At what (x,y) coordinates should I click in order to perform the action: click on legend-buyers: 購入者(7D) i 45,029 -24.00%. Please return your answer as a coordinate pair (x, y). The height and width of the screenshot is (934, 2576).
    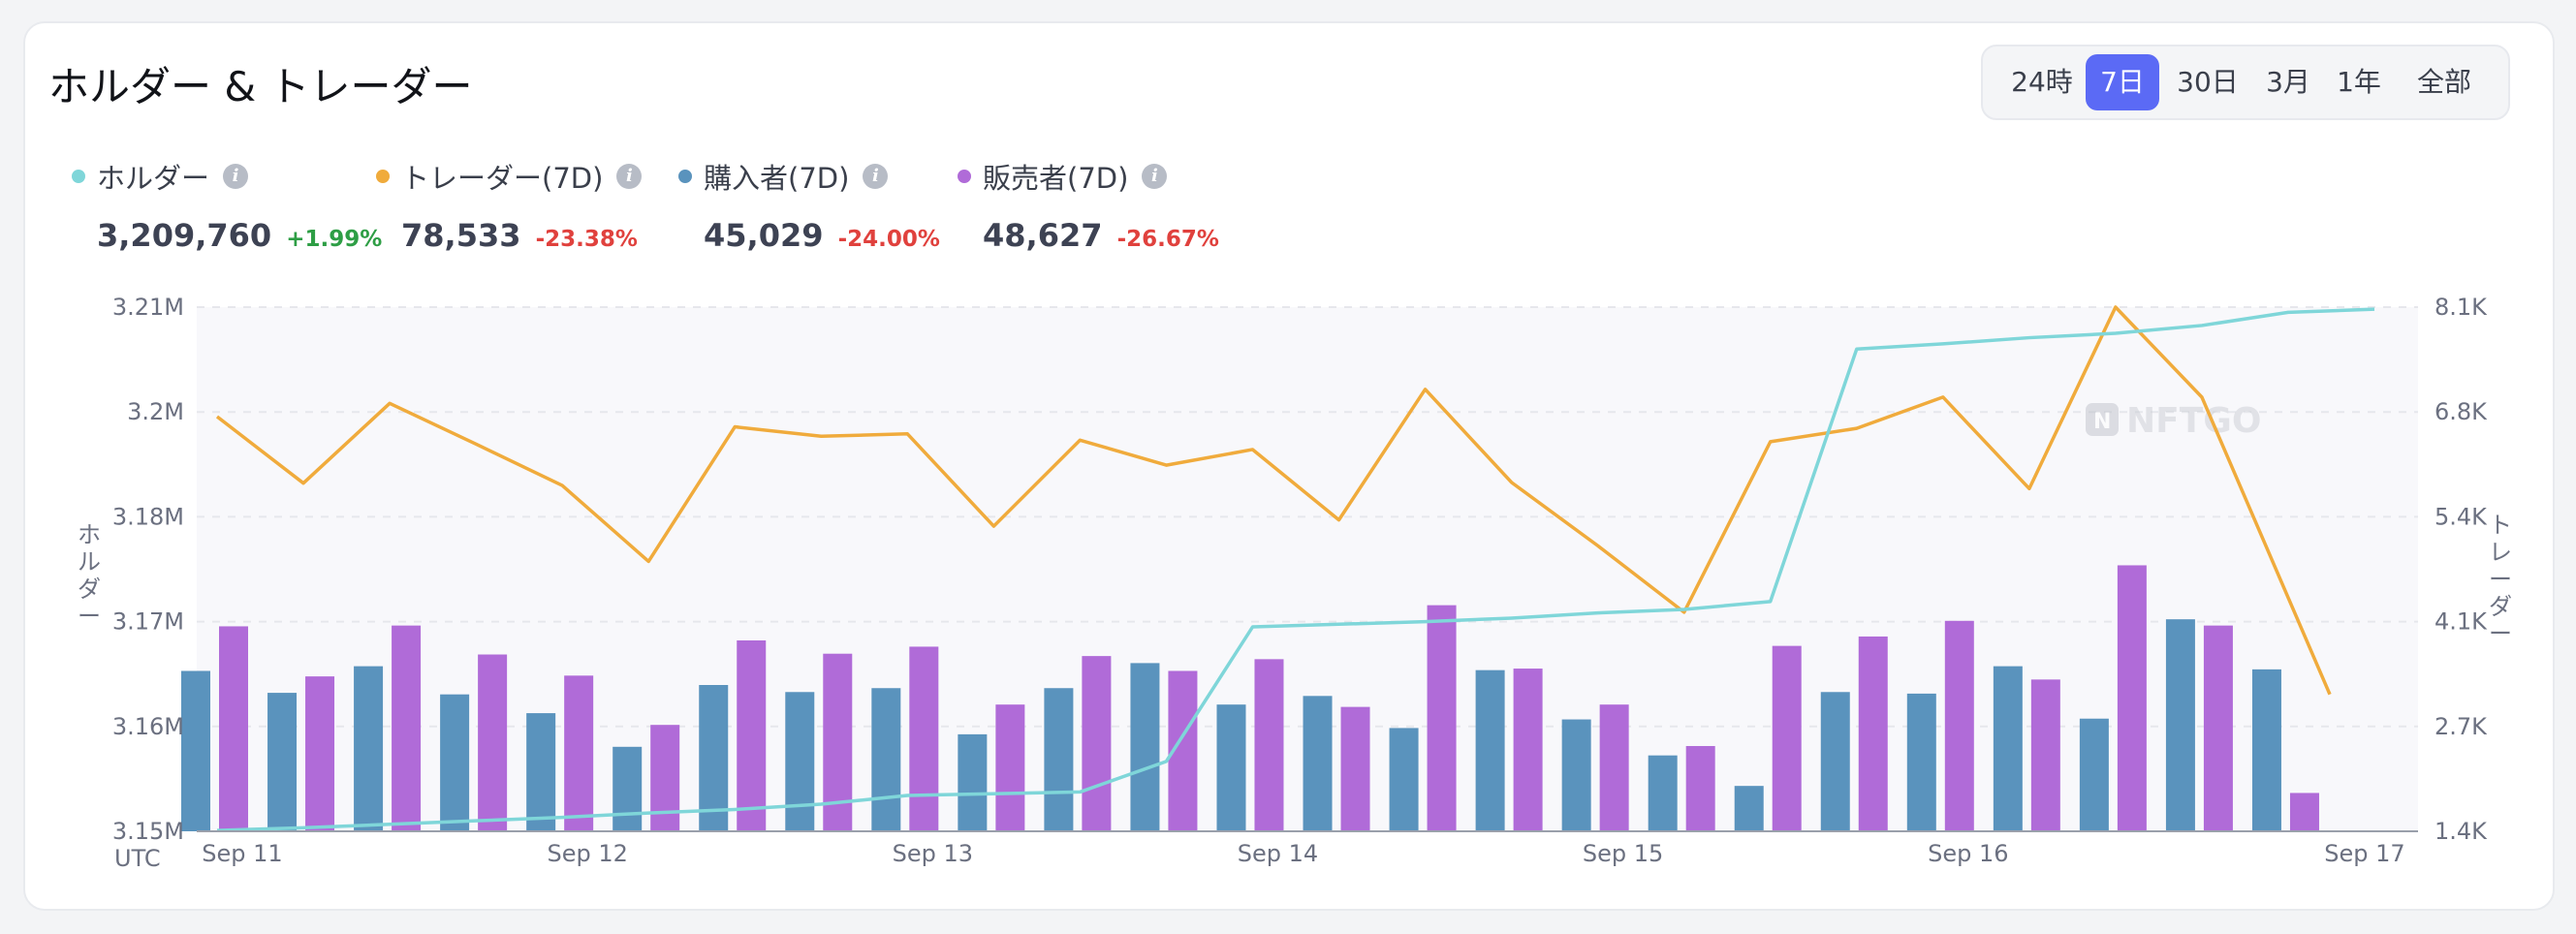
    Looking at the image, I should click on (809, 204).